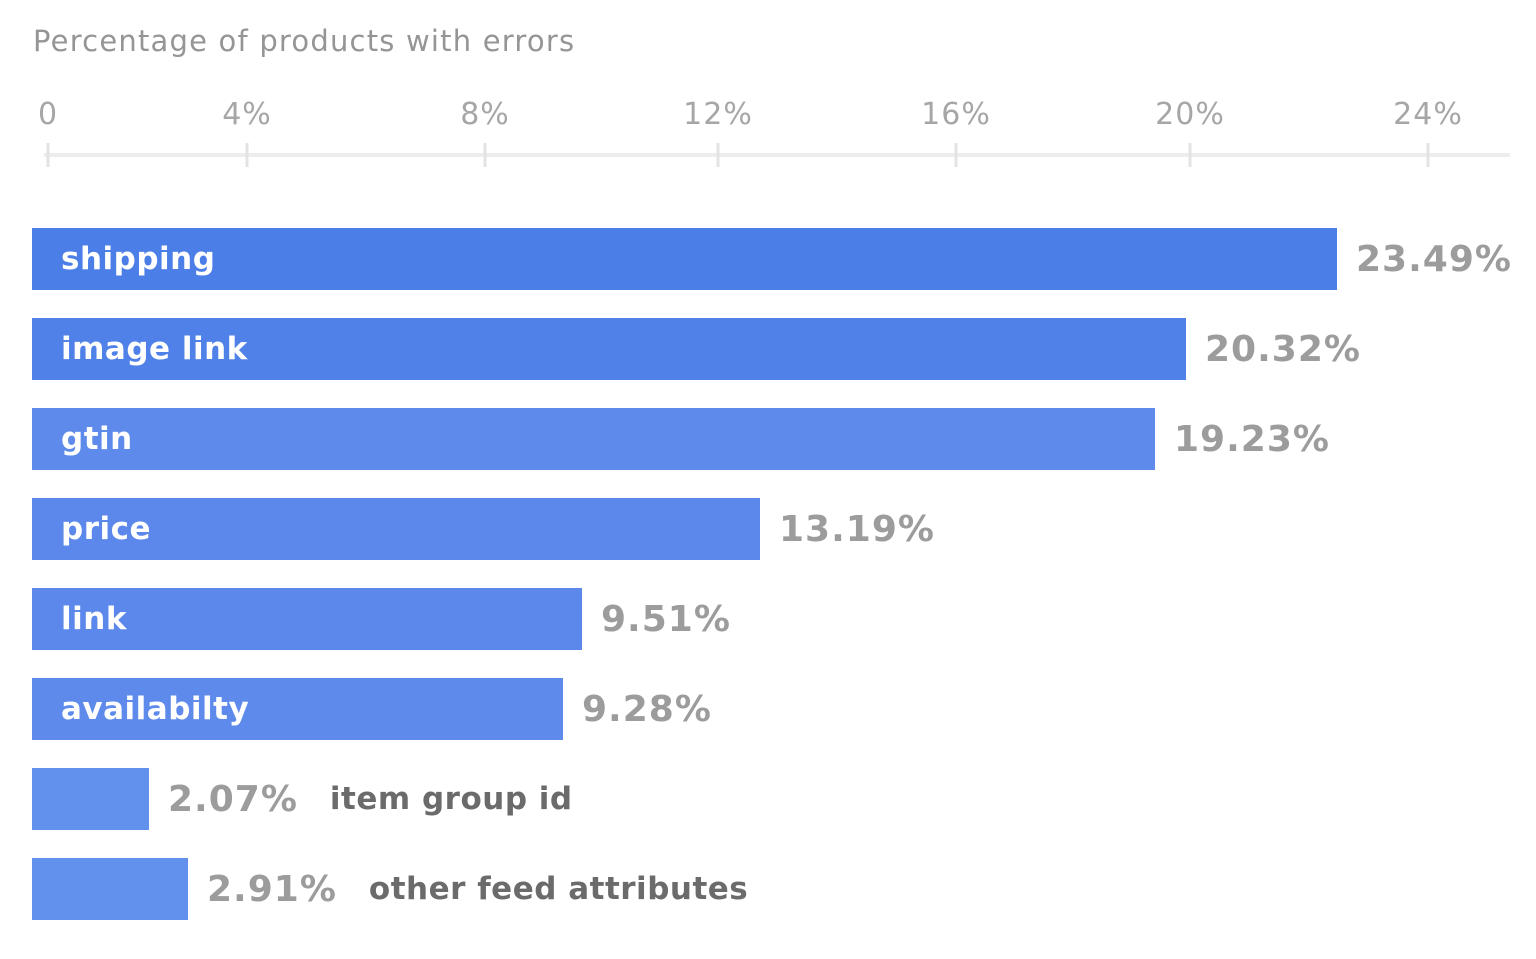  I want to click on category-label: gtin, so click(97, 439).